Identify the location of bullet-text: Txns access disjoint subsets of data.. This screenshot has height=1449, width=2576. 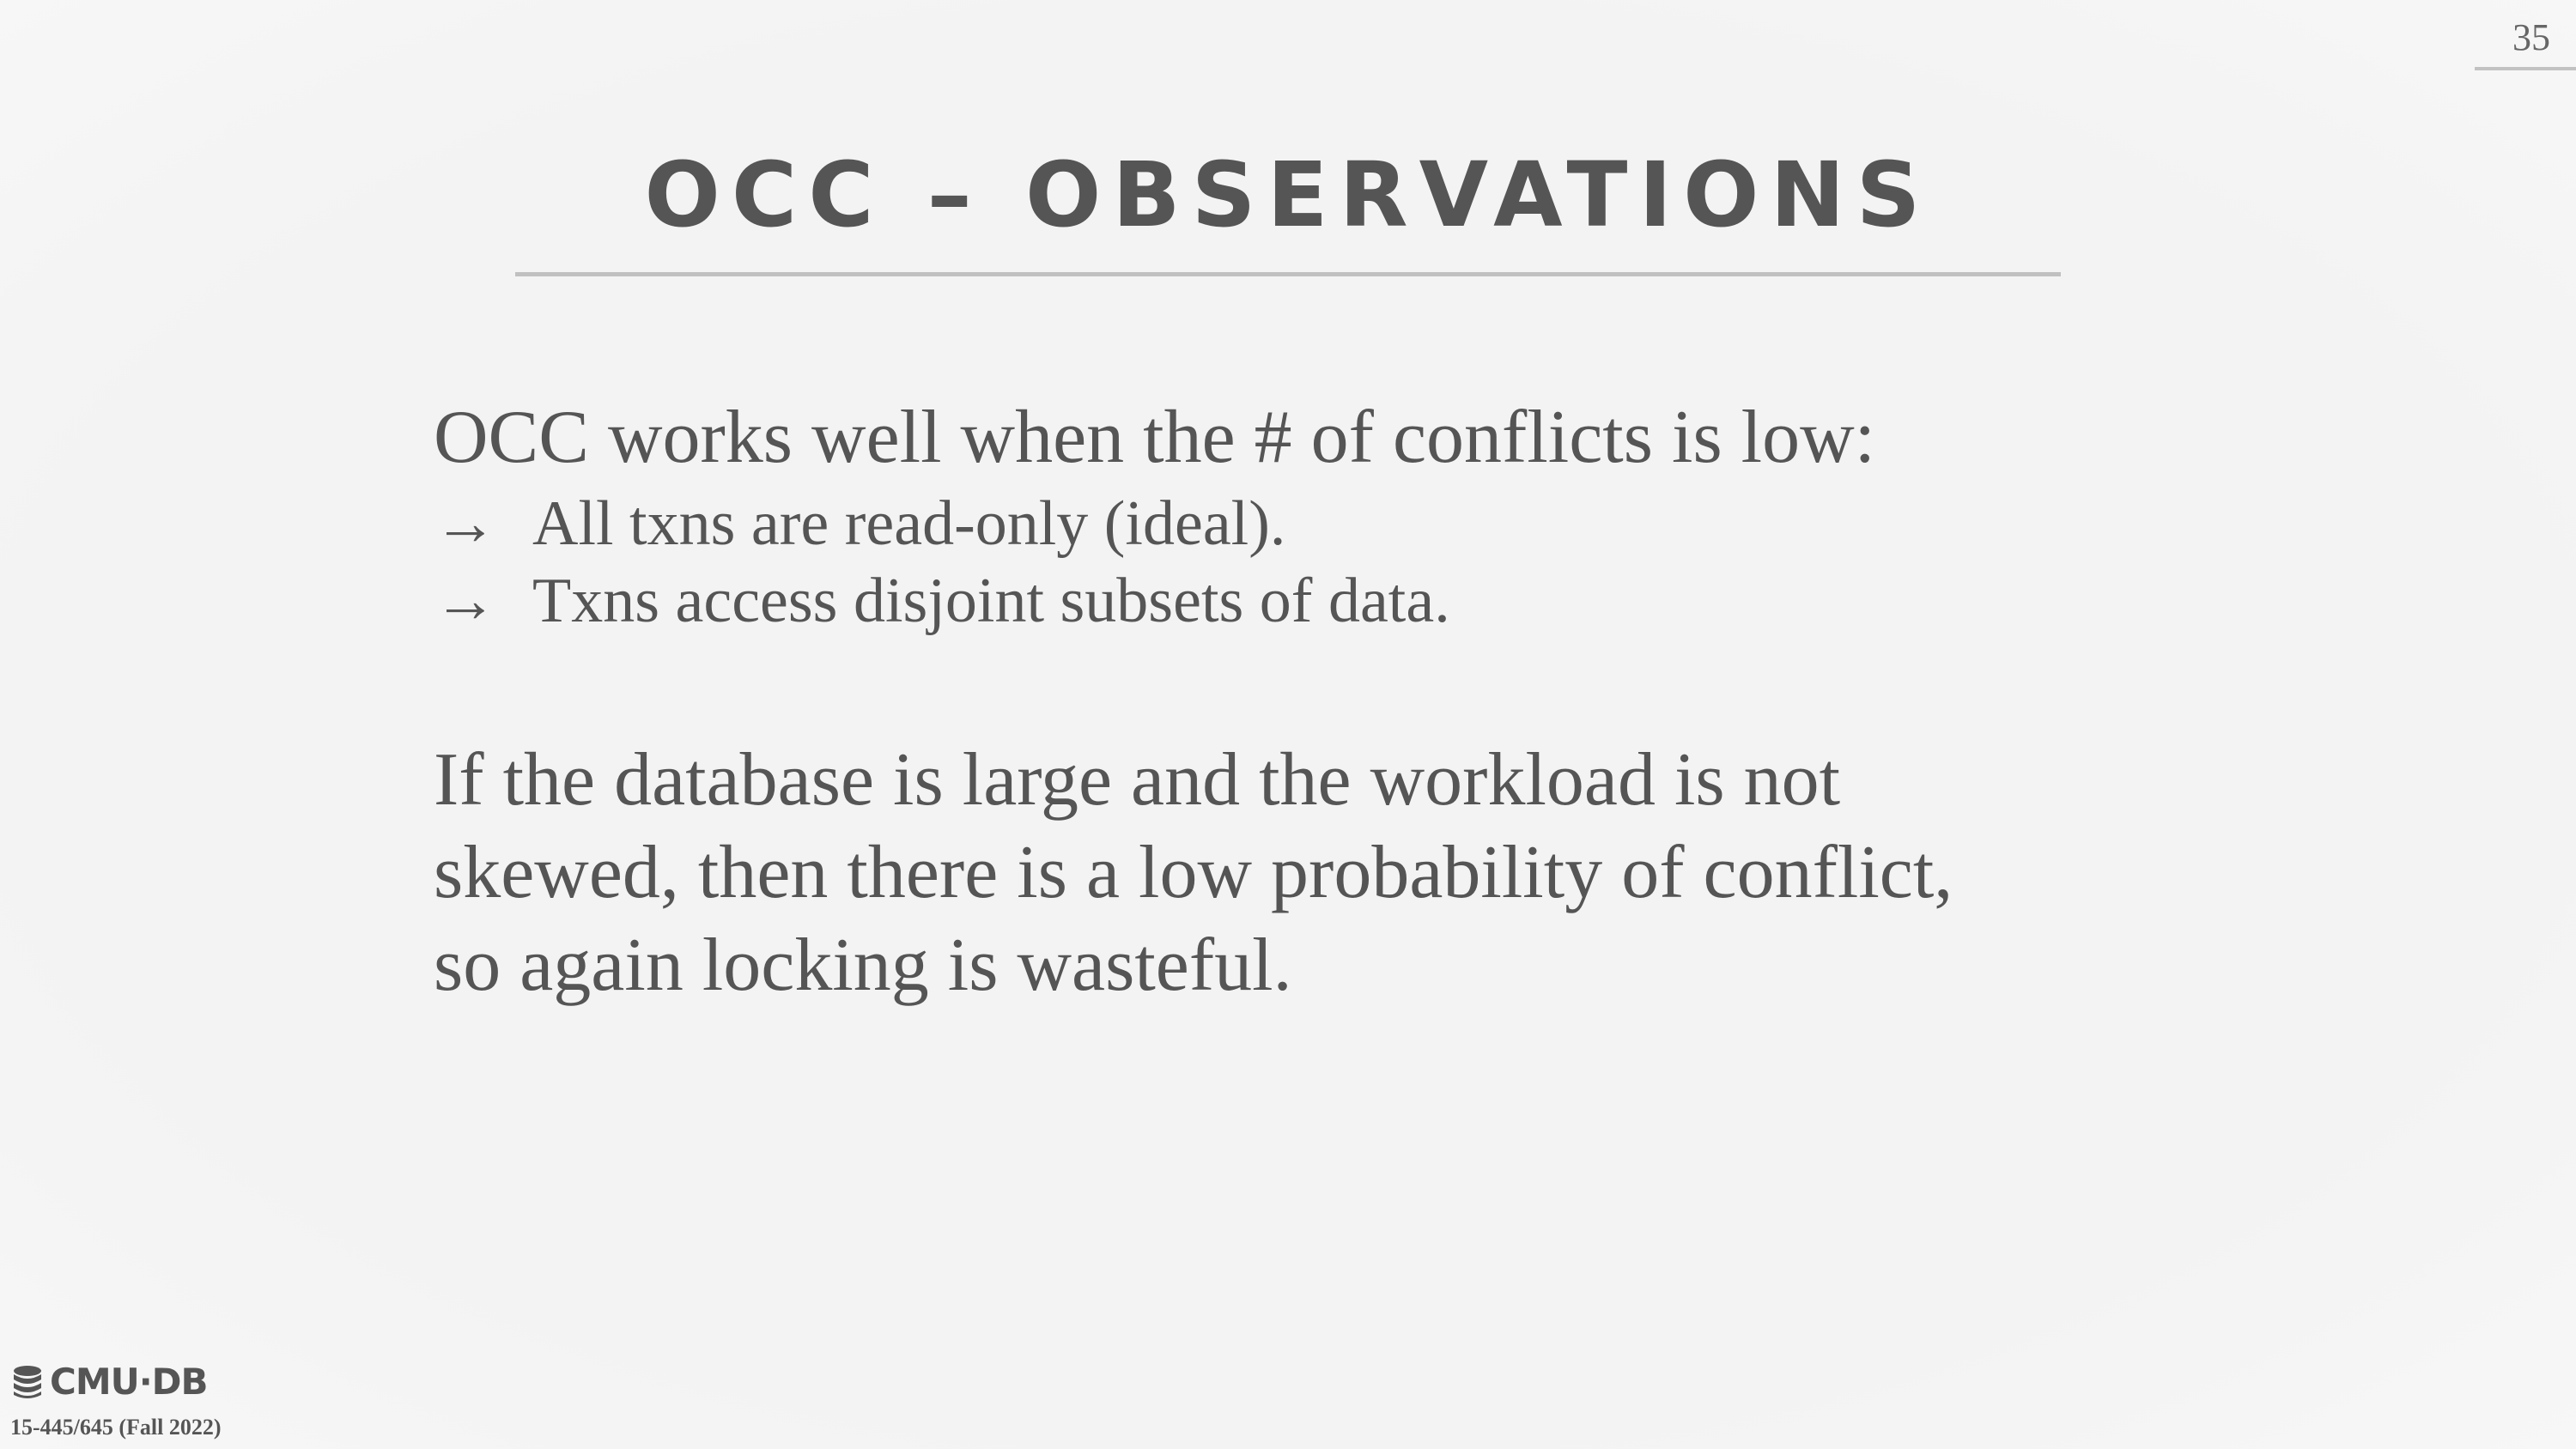
(991, 601).